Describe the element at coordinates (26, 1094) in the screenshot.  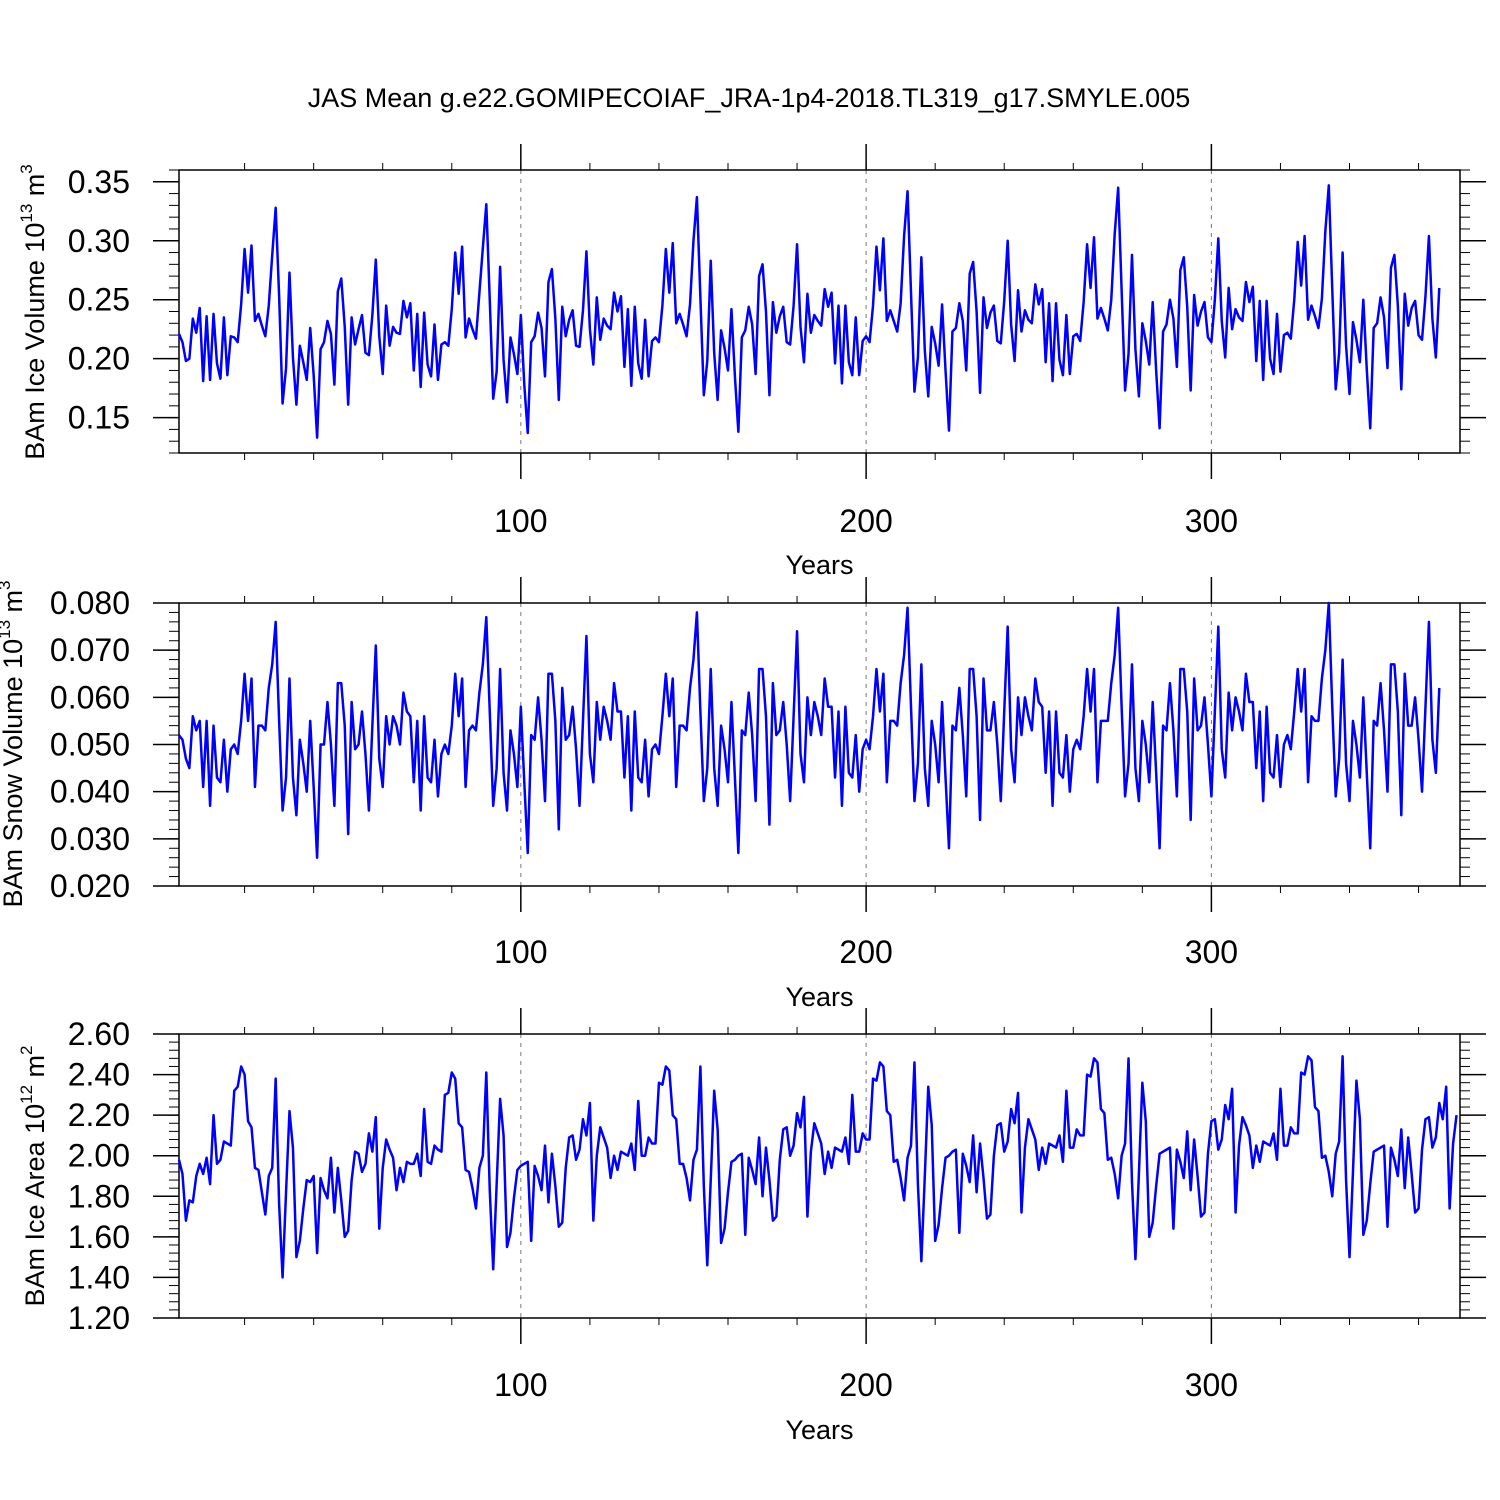
I see `y-axis-label-exp: 12` at that location.